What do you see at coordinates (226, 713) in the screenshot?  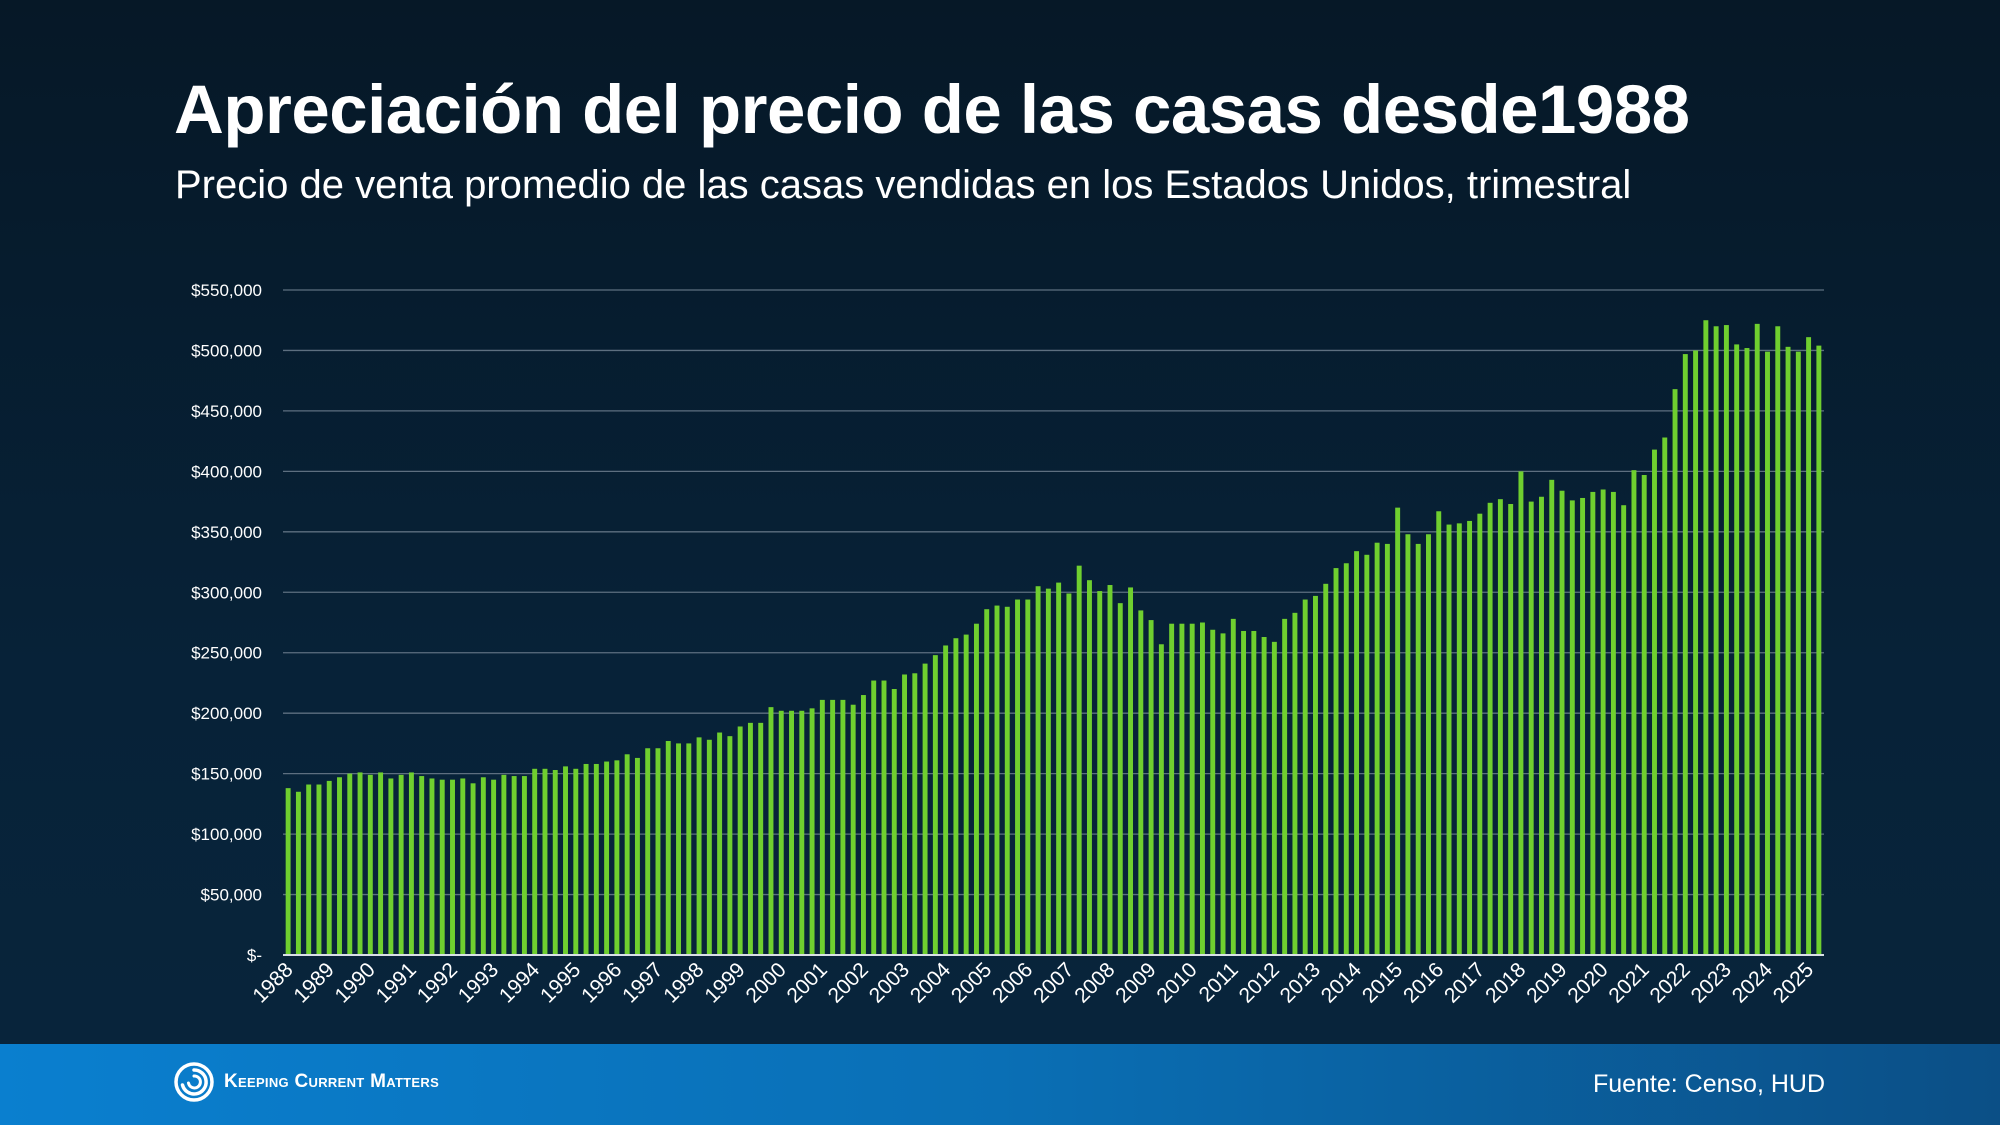 I see `y-tick-label: $200,000` at bounding box center [226, 713].